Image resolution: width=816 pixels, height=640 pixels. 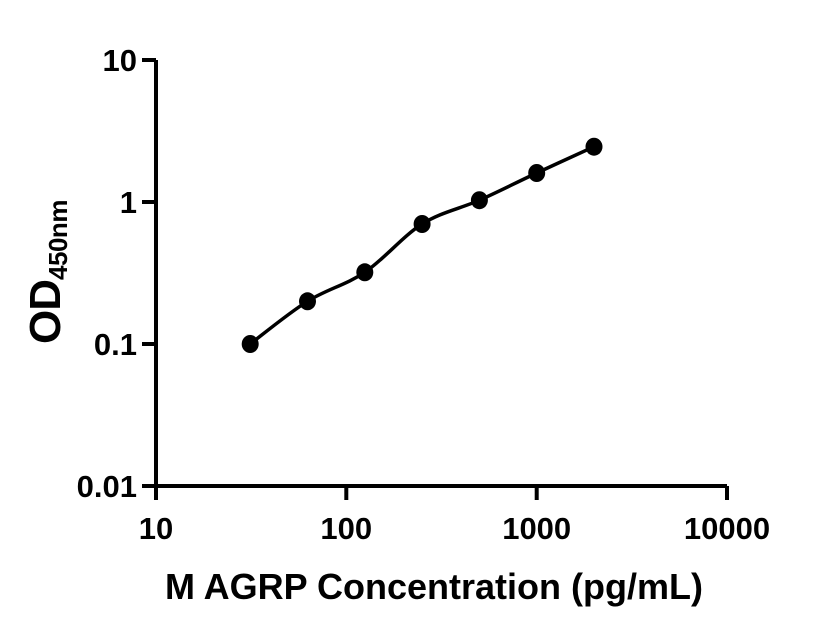 I want to click on y-tick-label: 0.01, so click(x=107, y=486).